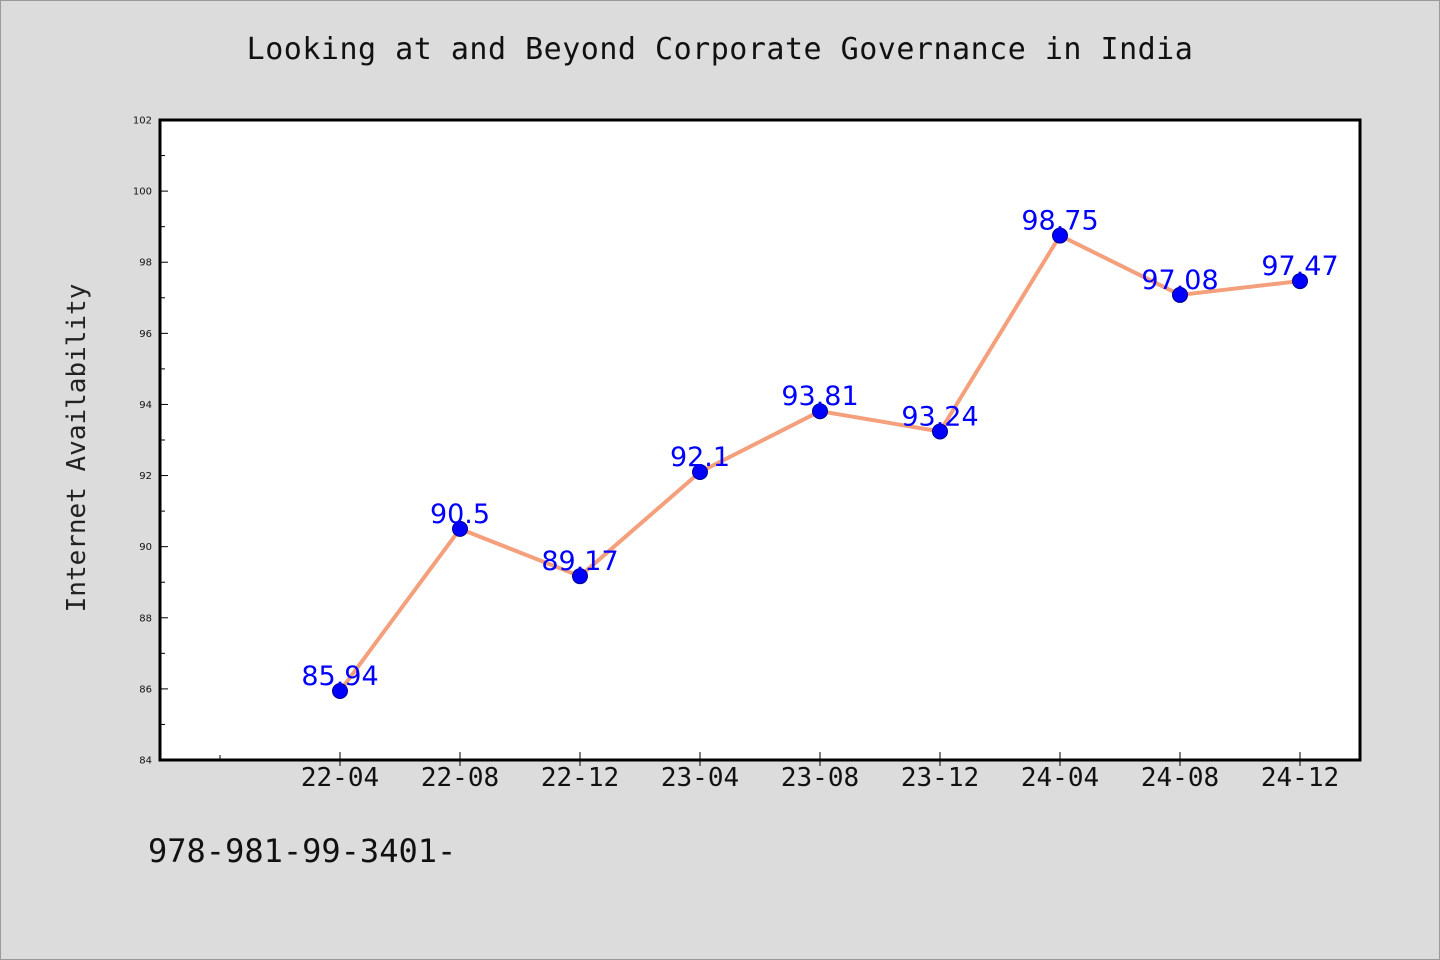  What do you see at coordinates (940, 778) in the screenshot?
I see `x-tick-label: 23-12` at bounding box center [940, 778].